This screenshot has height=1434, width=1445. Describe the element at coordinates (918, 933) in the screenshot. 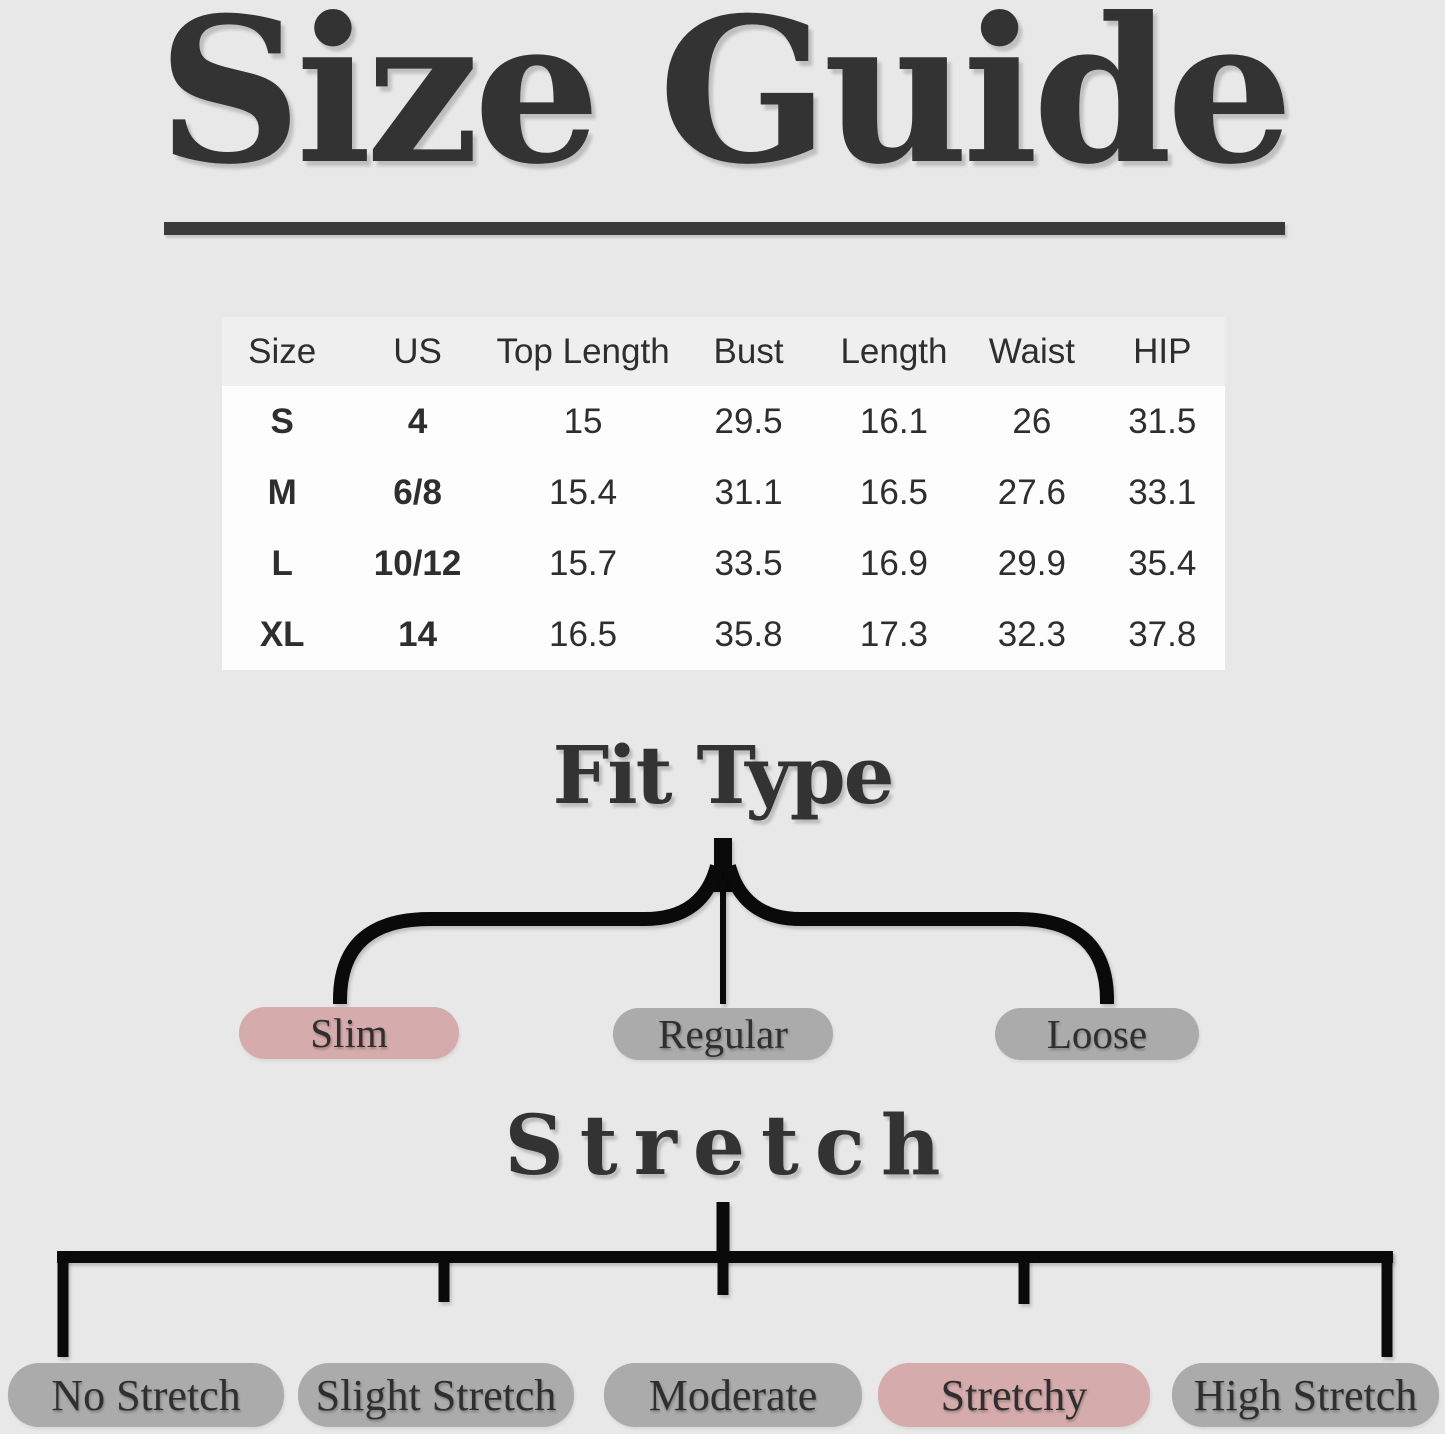

I see `fit-type-brace-right` at that location.